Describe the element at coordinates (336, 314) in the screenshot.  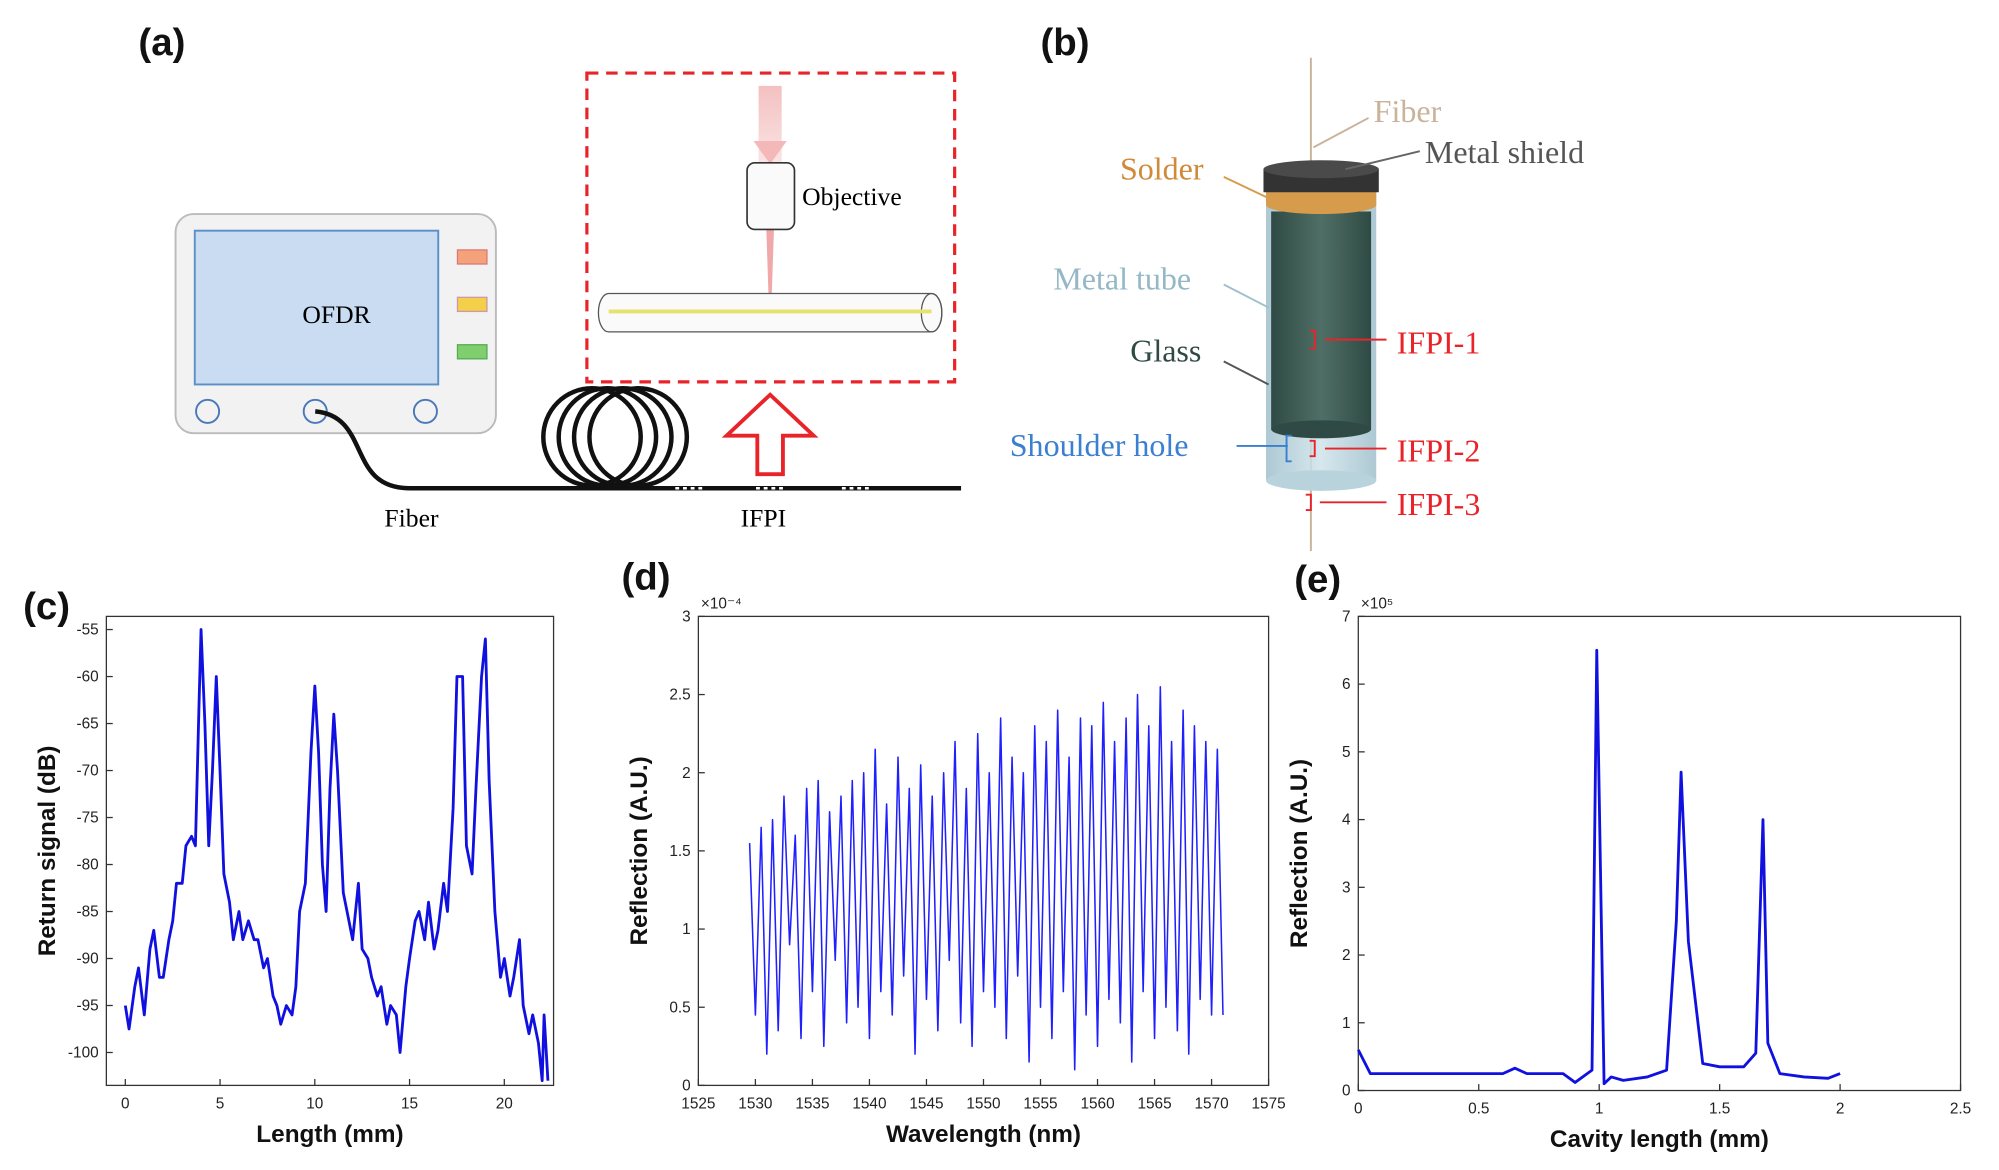
I see `device-label: OFDR` at that location.